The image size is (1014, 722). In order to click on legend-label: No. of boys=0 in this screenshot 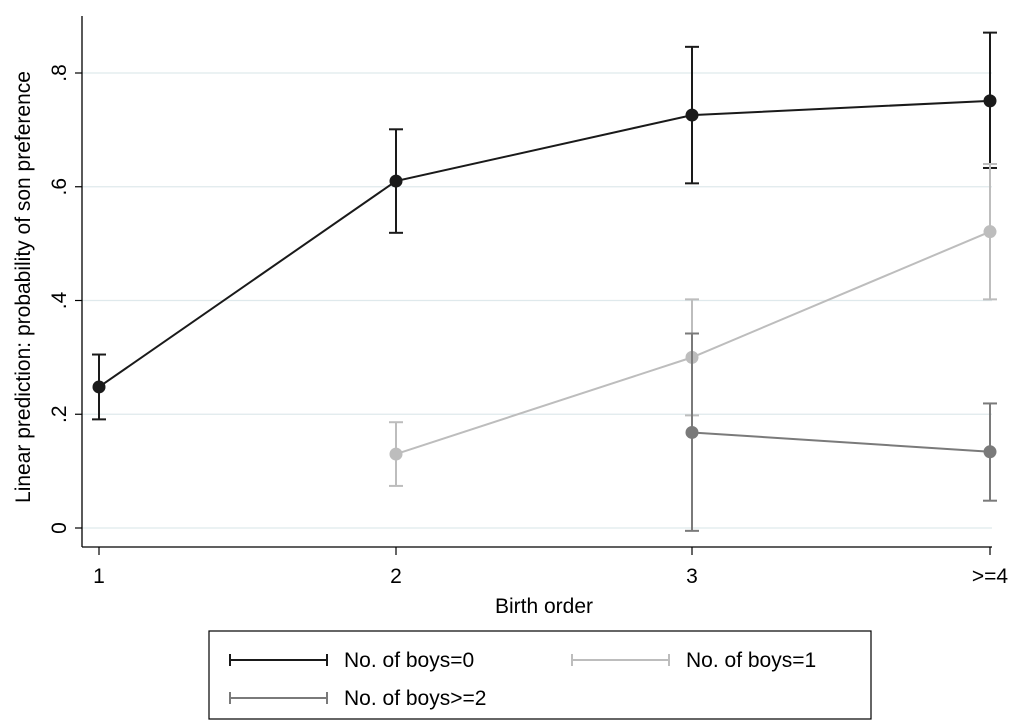, I will do `click(409, 660)`.